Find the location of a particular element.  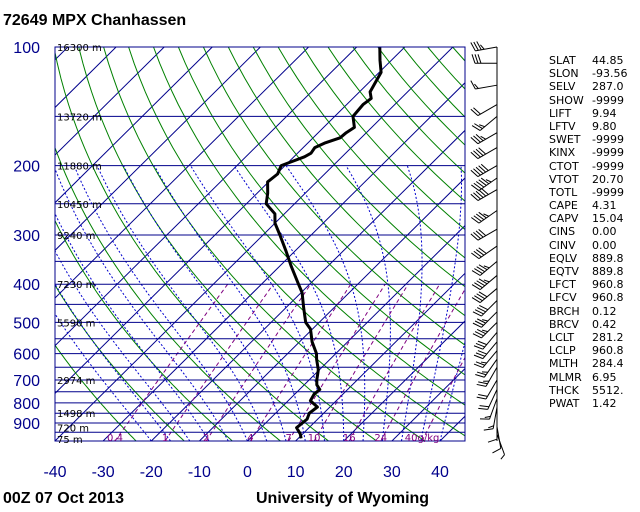

index-row: KINX -9999 is located at coordinates (594, 152).